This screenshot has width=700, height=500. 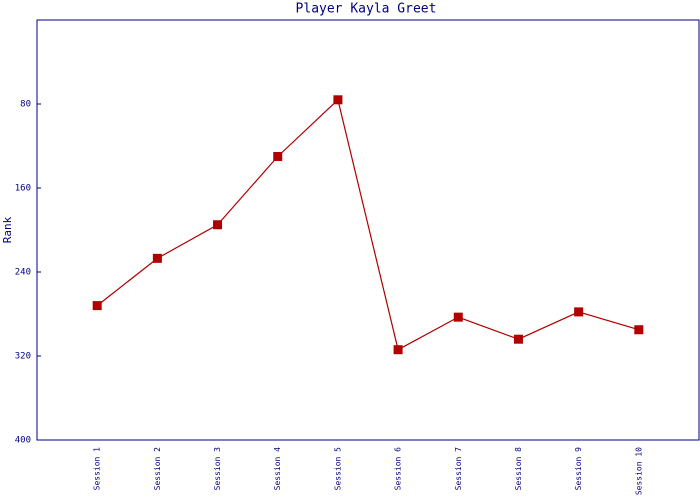 I want to click on x-tick-label: Session 3, so click(x=217, y=469).